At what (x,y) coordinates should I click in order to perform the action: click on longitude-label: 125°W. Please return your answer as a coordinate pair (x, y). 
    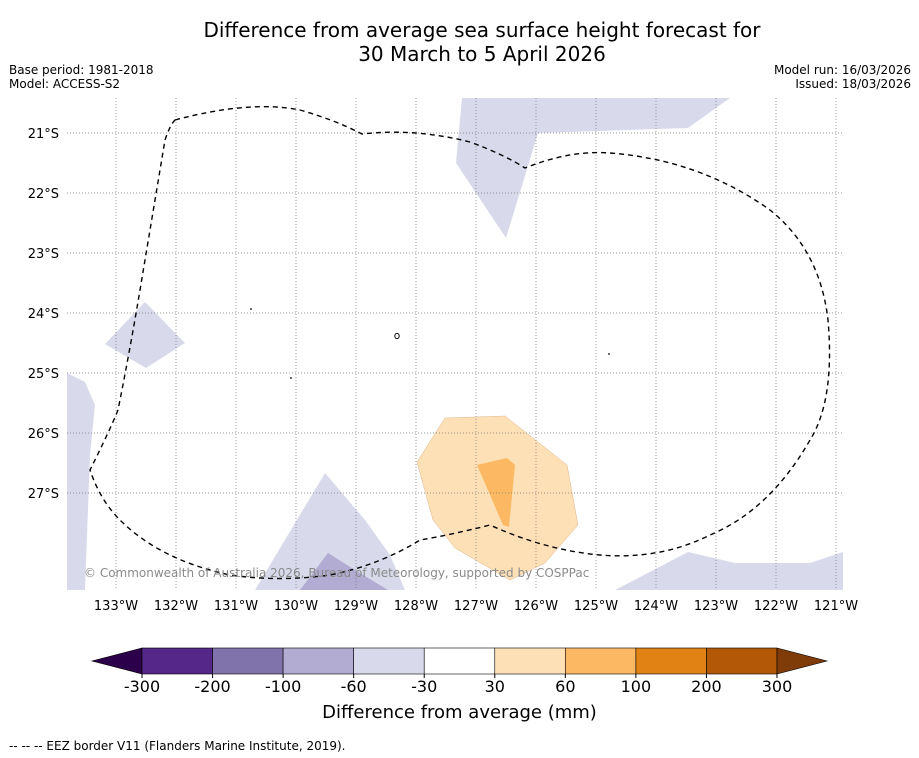
    Looking at the image, I should click on (596, 606).